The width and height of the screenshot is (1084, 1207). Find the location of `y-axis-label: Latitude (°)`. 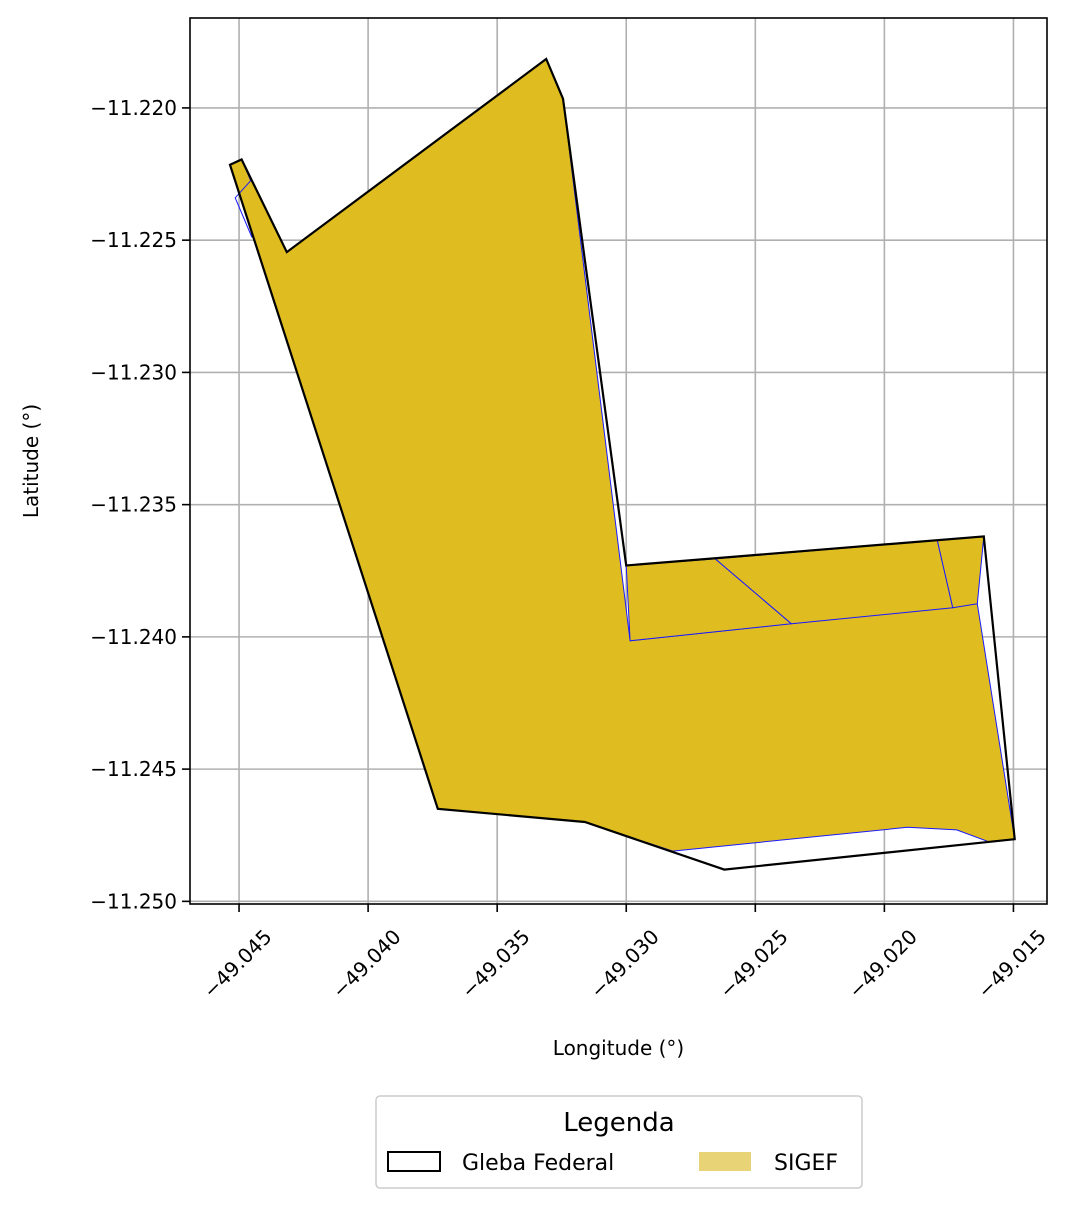

y-axis-label: Latitude (°) is located at coordinates (31, 461).